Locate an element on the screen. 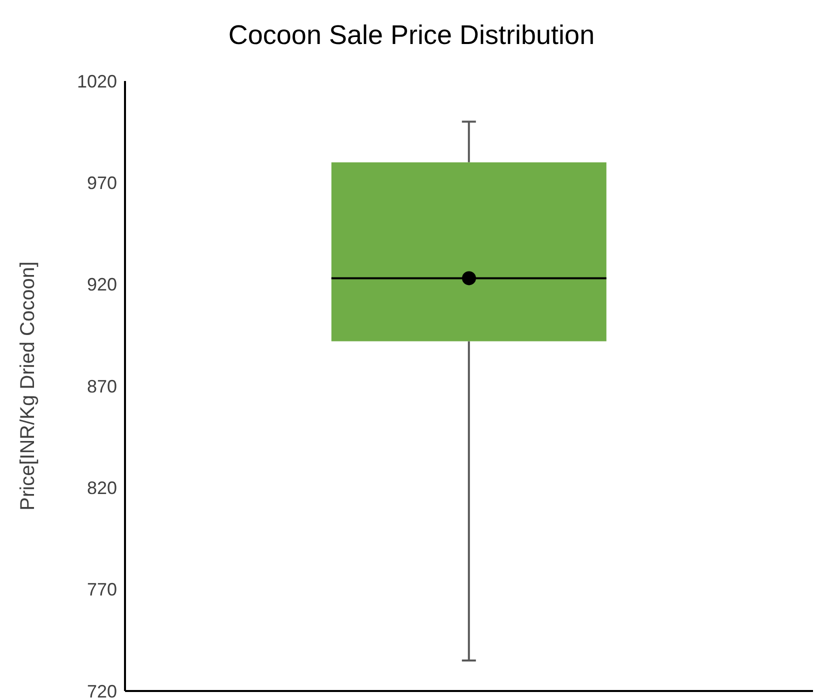 This screenshot has width=815, height=700. chart-title: Cocoon Sale Price Distribution is located at coordinates (411, 35).